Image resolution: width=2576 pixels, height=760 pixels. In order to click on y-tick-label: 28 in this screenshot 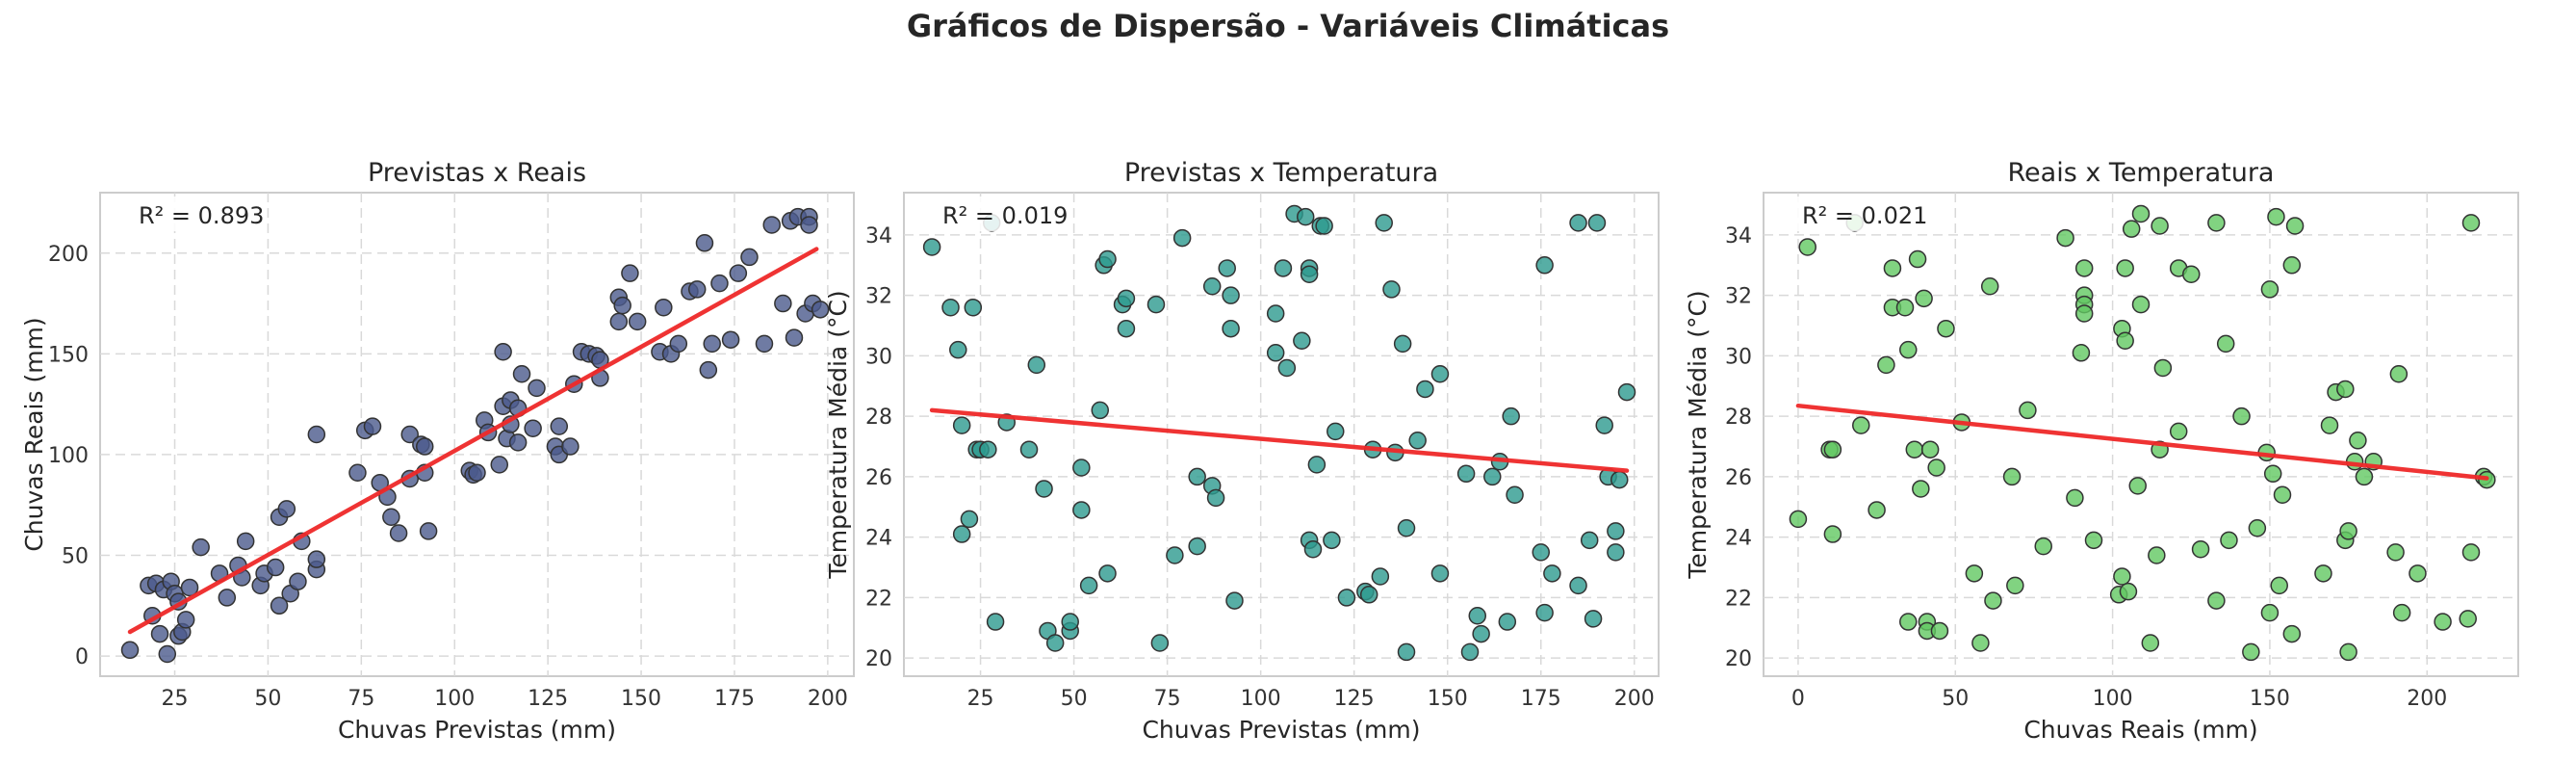, I will do `click(1738, 418)`.